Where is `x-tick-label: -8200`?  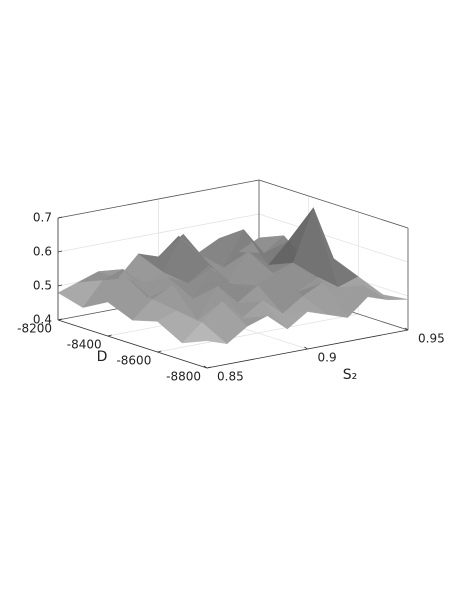 x-tick-label: -8200 is located at coordinates (34, 329).